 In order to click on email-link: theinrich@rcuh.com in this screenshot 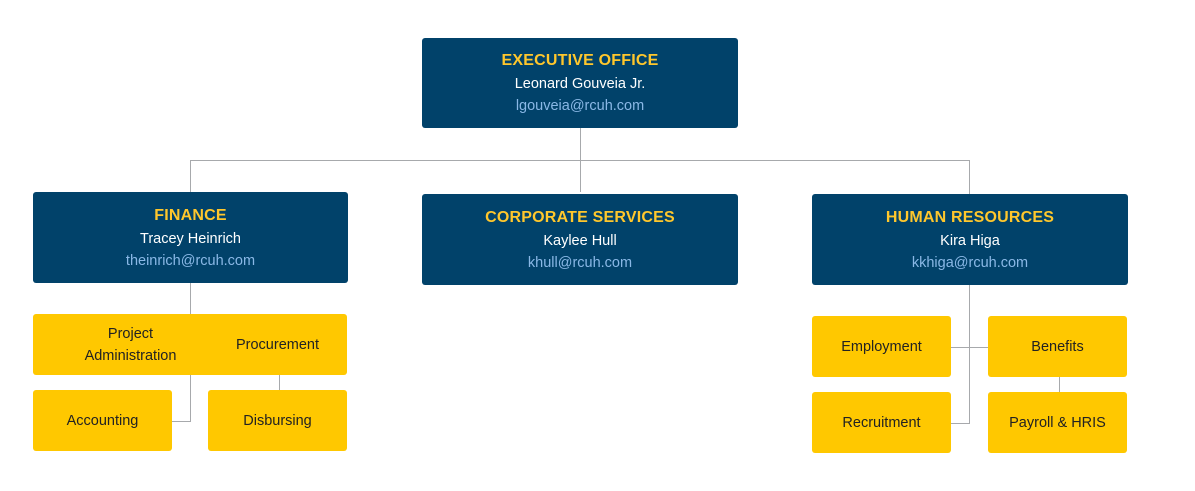, I will do `click(190, 260)`.